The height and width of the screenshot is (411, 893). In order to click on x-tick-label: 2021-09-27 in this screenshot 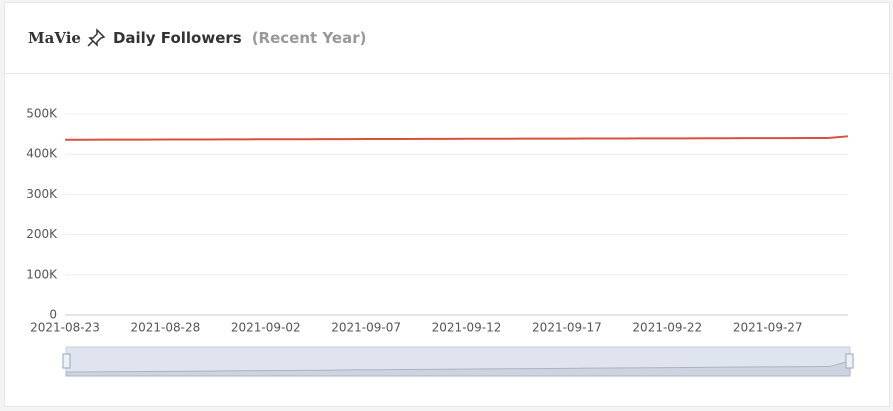, I will do `click(768, 328)`.